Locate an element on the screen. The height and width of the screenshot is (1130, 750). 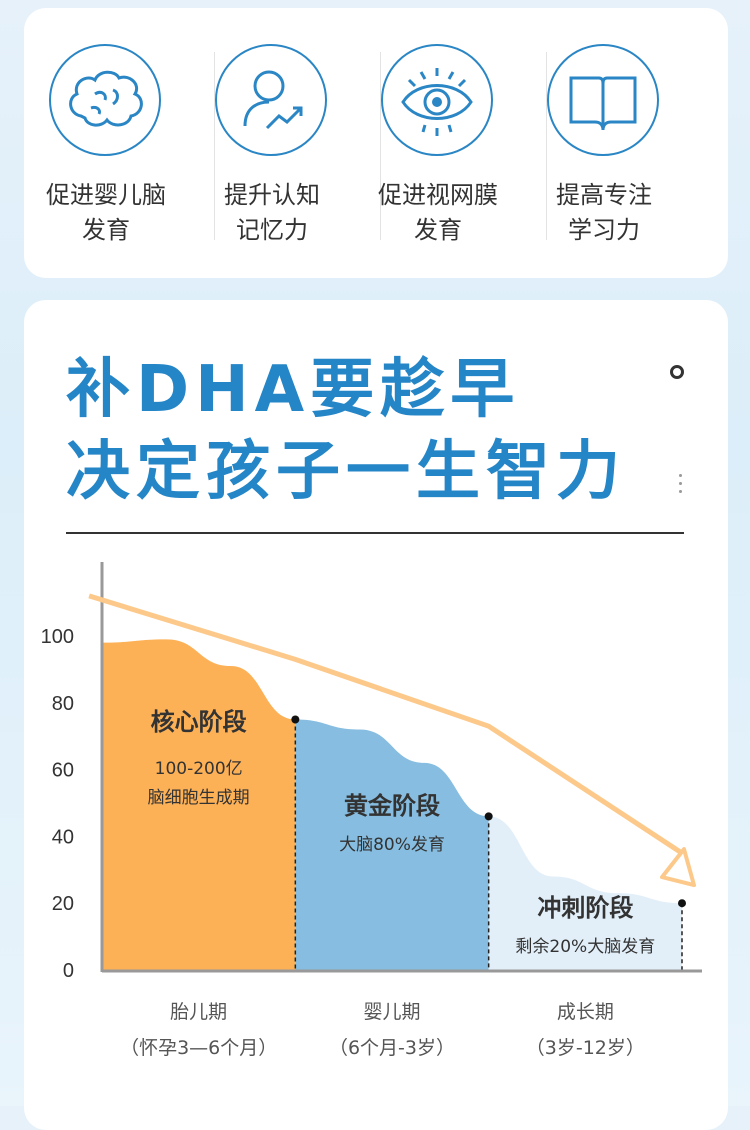
benefit-retina-line1: 促进视网膜 is located at coordinates (438, 195).